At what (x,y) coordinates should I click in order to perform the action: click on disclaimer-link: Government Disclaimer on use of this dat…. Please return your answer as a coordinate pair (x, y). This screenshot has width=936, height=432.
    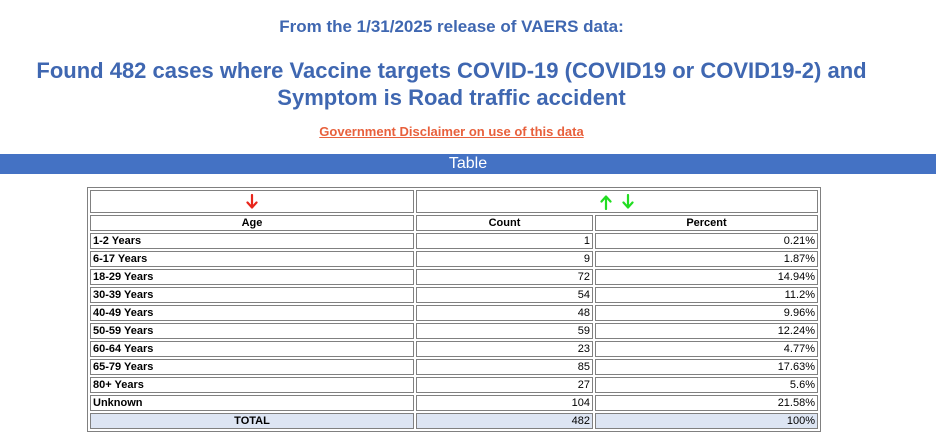
    Looking at the image, I should click on (451, 131).